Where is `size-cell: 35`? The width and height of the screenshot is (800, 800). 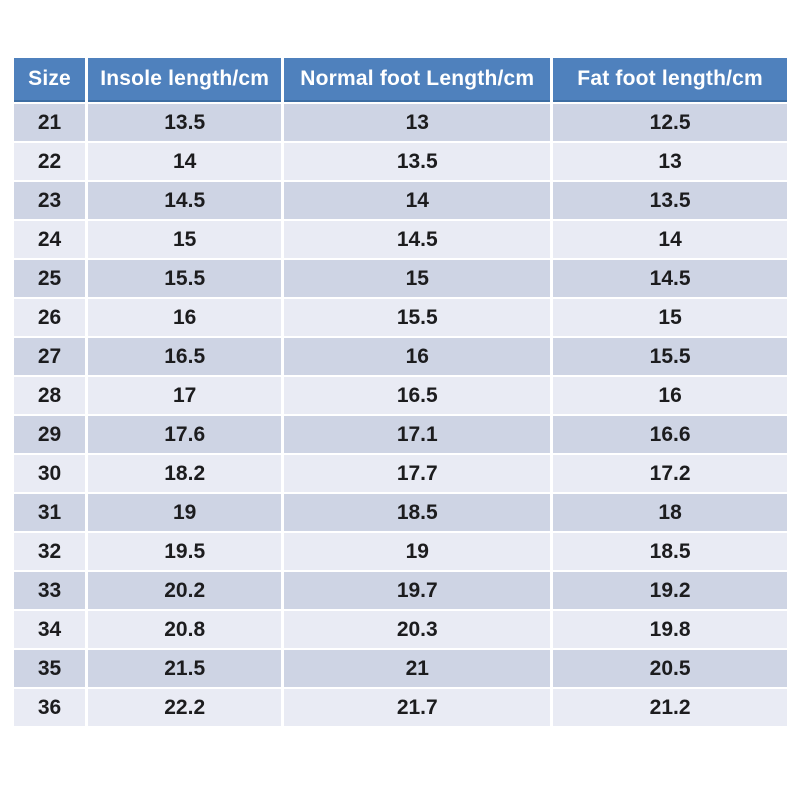
size-cell: 35 is located at coordinates (50, 668).